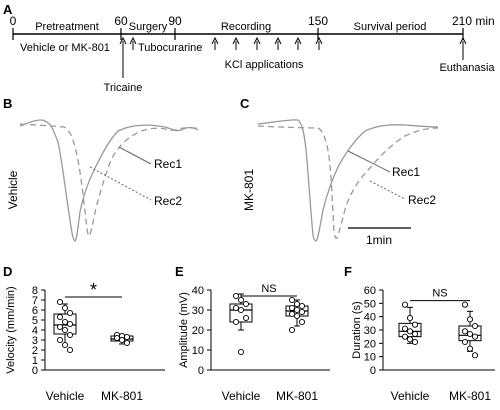 This screenshot has height=410, width=500. I want to click on treatment-note: Vehicle or MK-801, so click(65, 48).